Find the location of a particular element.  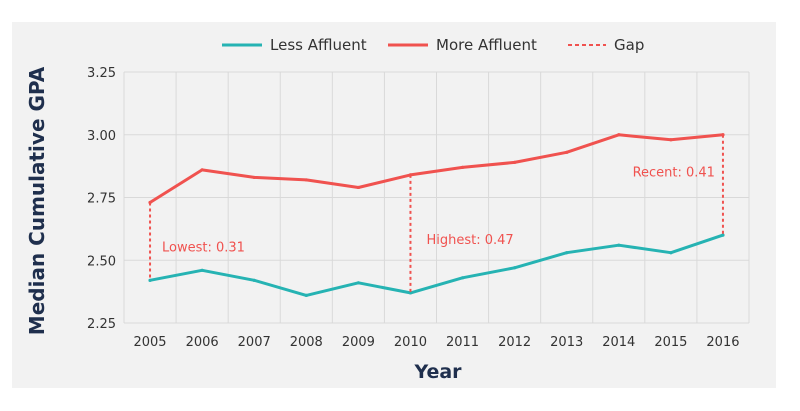

x-tick-label: 2014 is located at coordinates (618, 342).